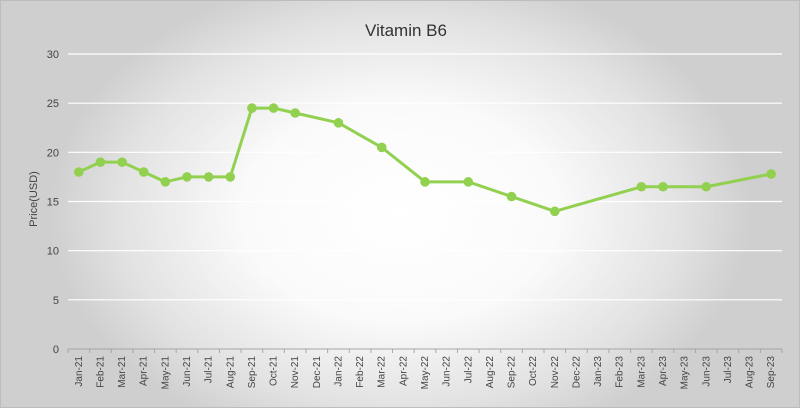 The width and height of the screenshot is (800, 408). Describe the element at coordinates (425, 373) in the screenshot. I see `x-tick-label: May-22` at that location.